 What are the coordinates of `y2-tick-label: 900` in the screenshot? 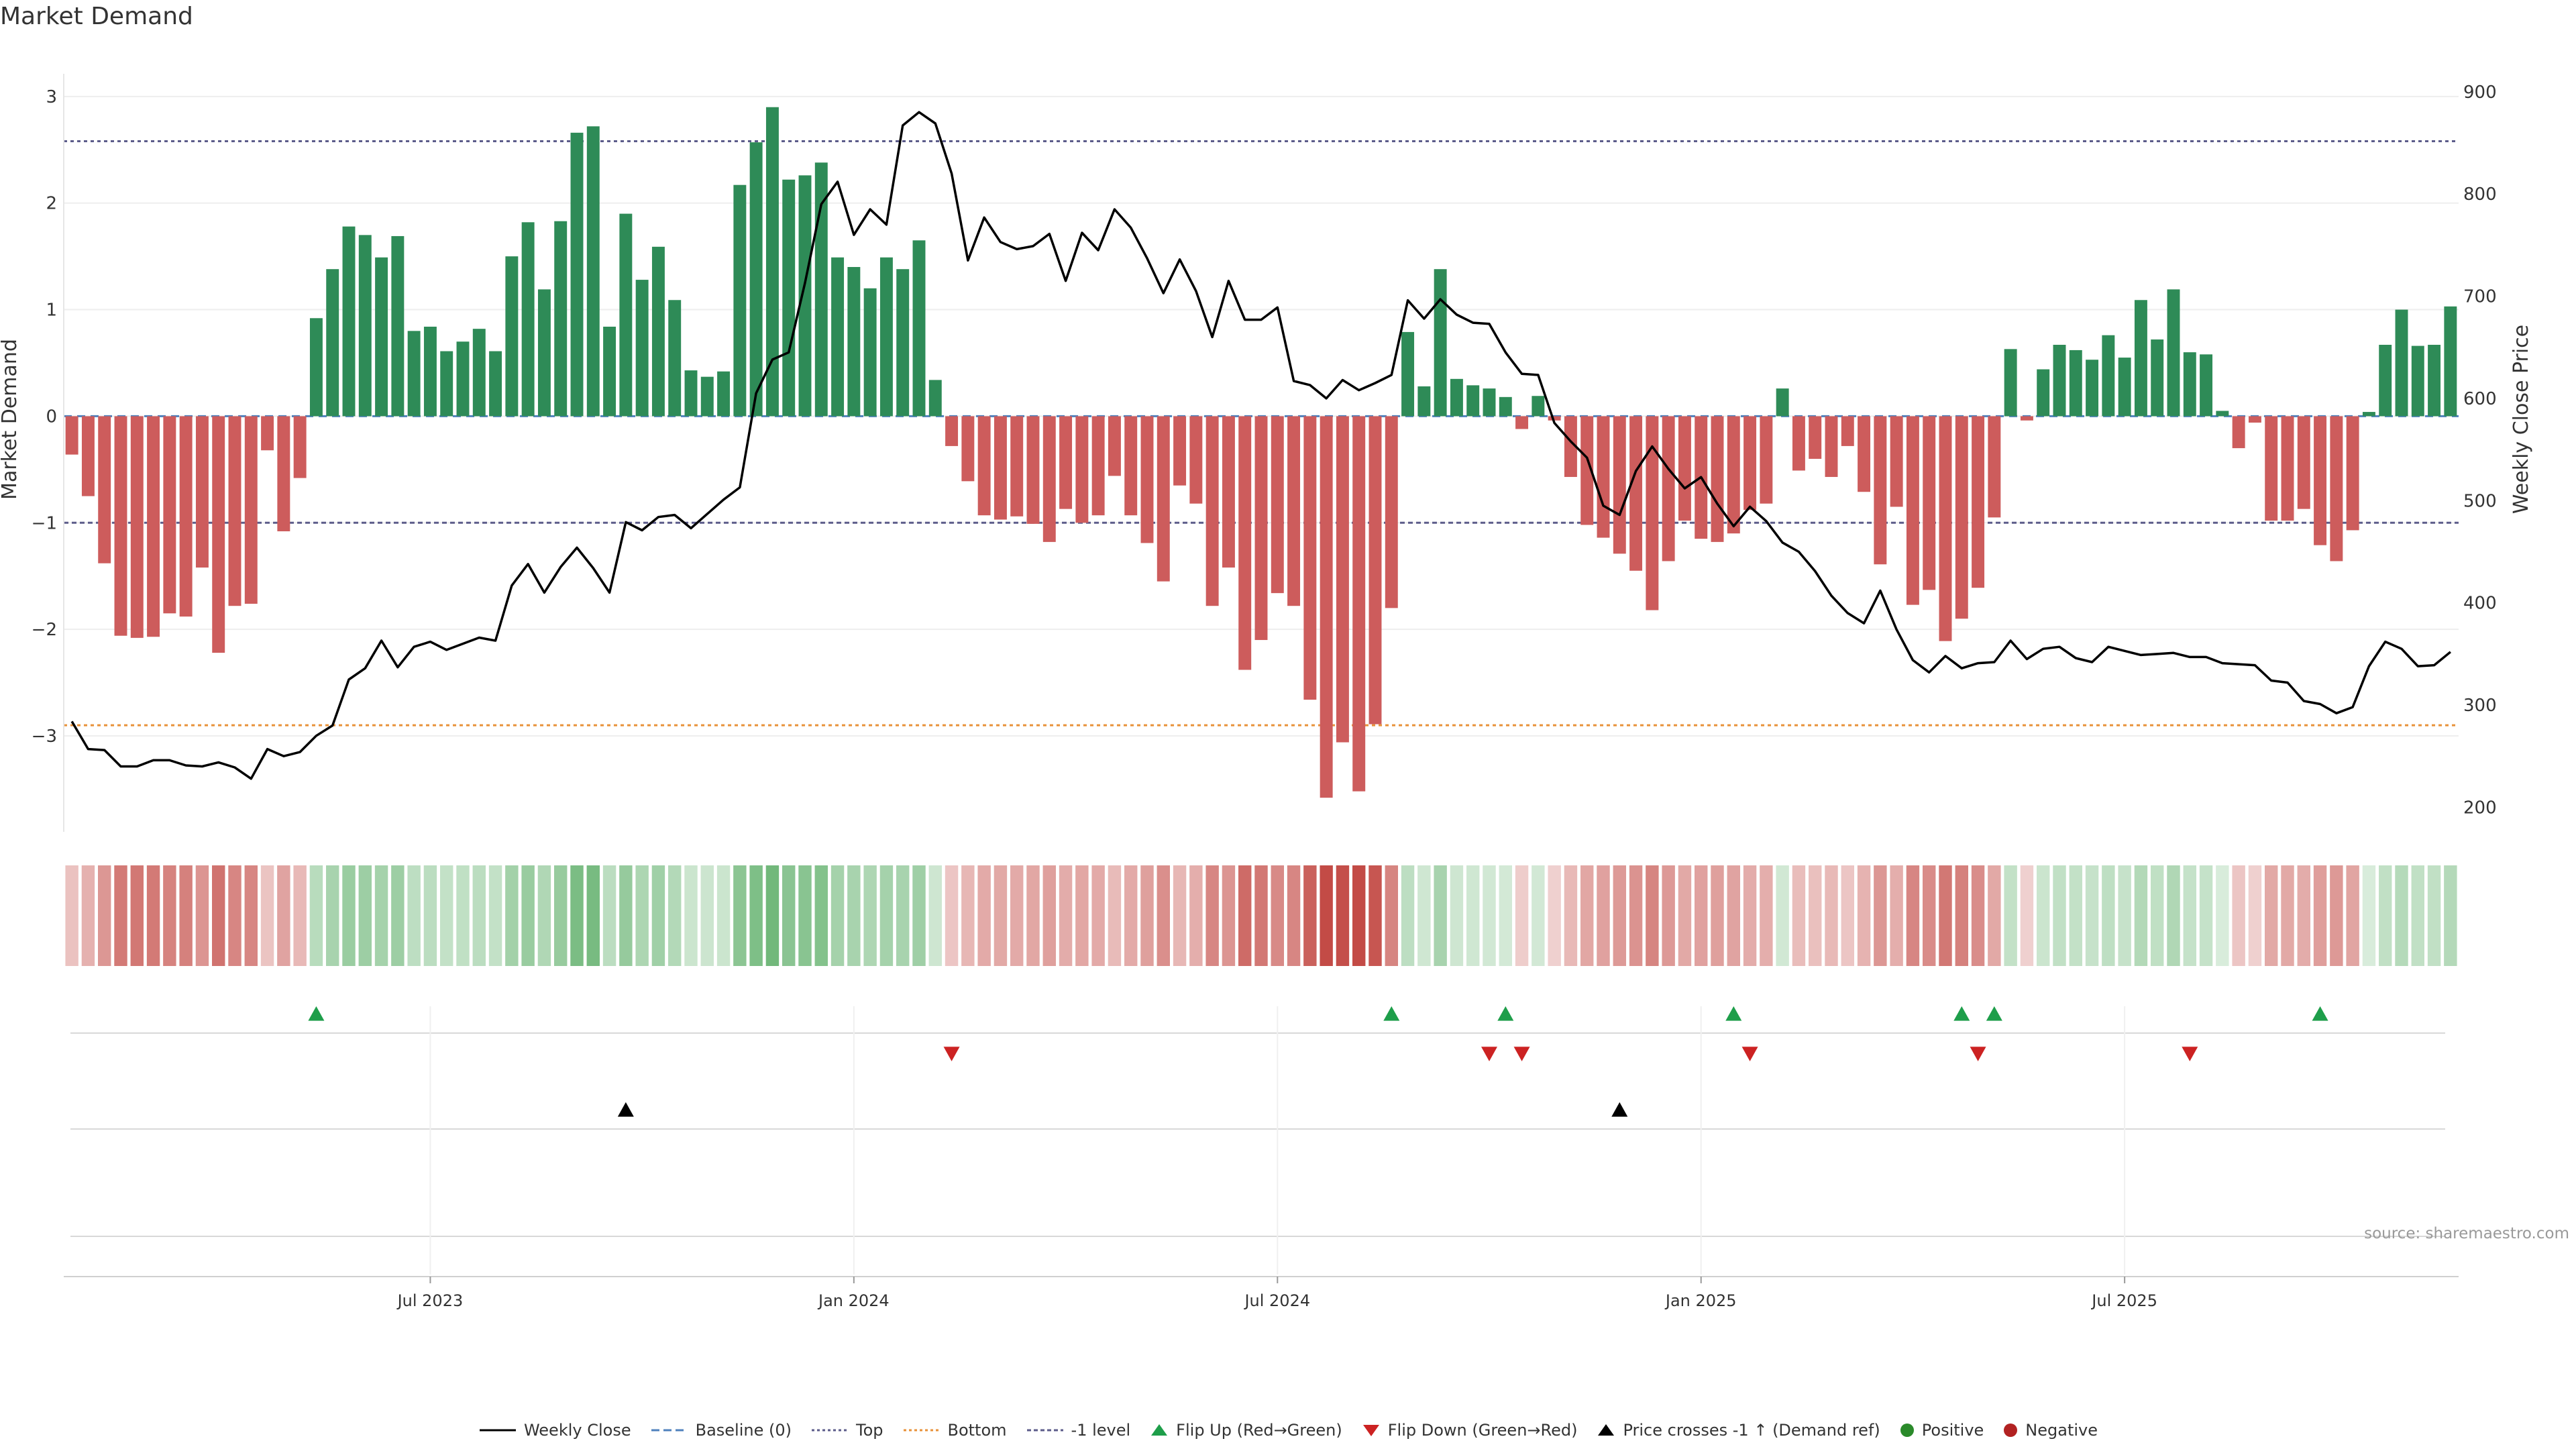 It's located at (2480, 93).